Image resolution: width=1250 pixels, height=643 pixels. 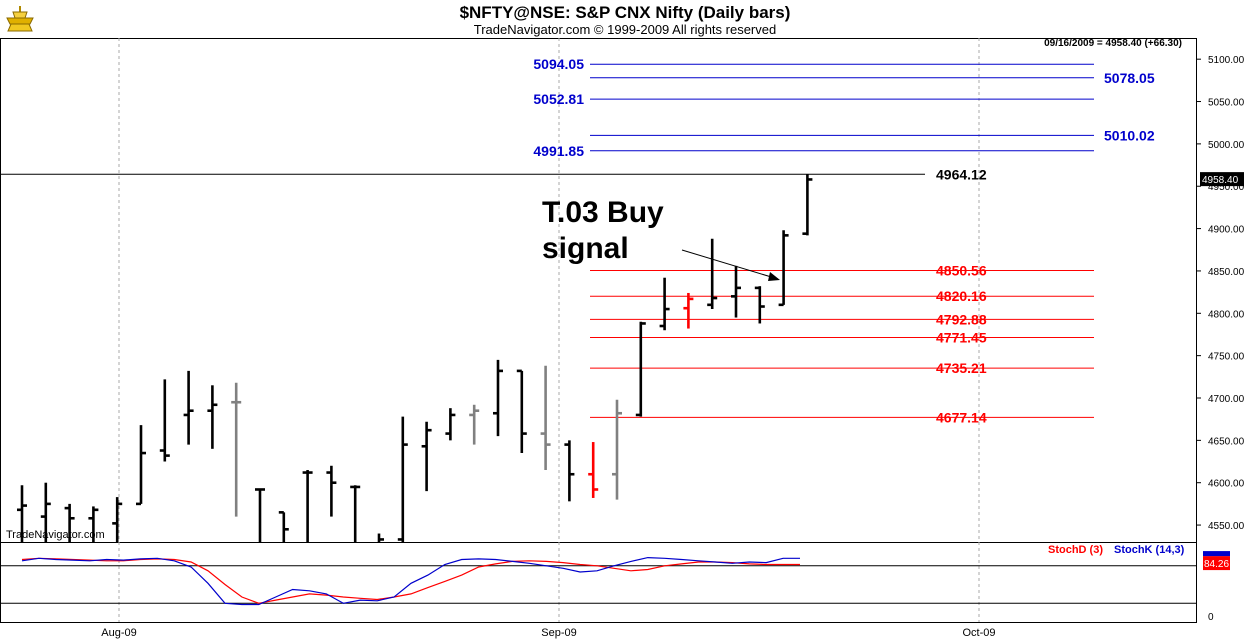 What do you see at coordinates (1226, 60) in the screenshot?
I see `y-tick-label: 5100.00` at bounding box center [1226, 60].